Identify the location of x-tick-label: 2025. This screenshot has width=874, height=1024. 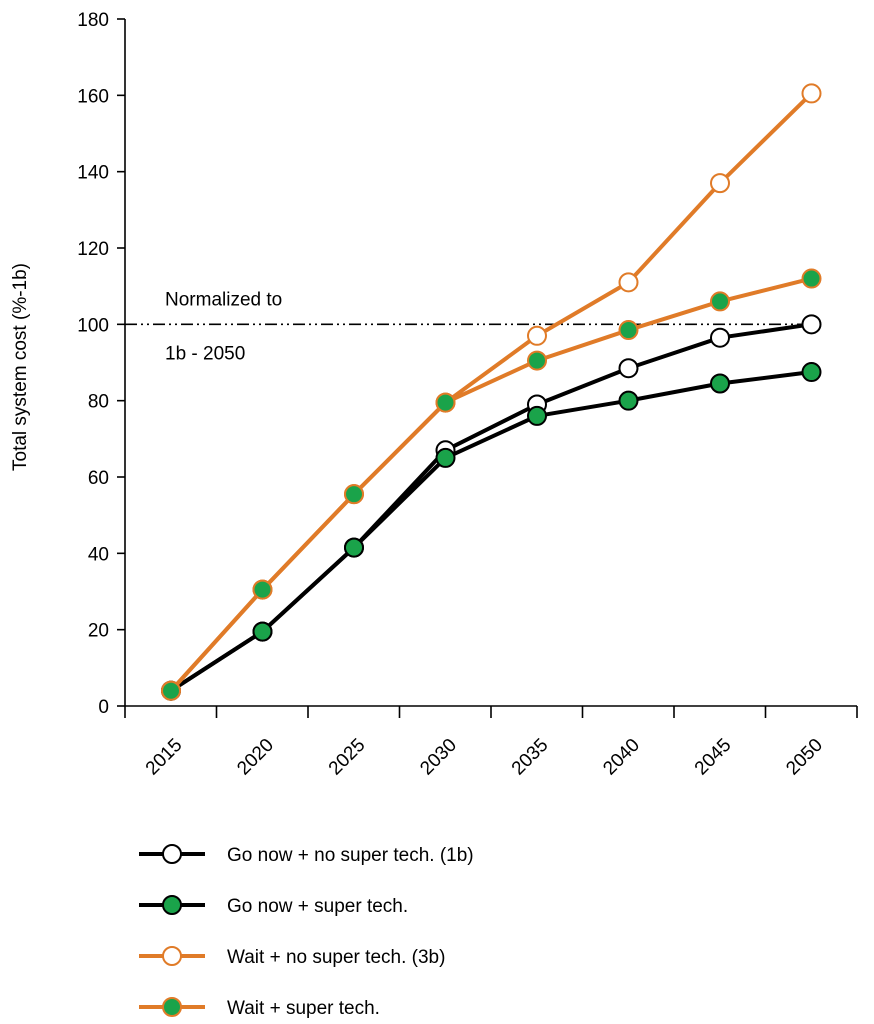
(347, 757).